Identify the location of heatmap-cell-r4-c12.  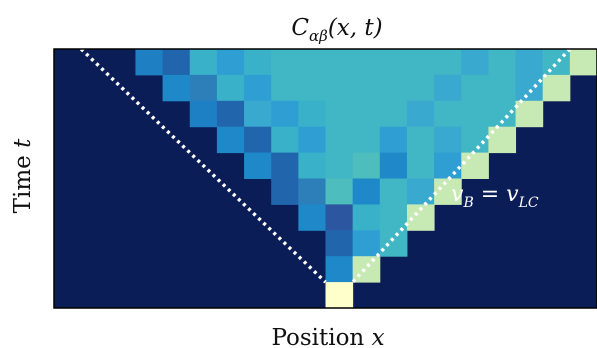
(393, 165).